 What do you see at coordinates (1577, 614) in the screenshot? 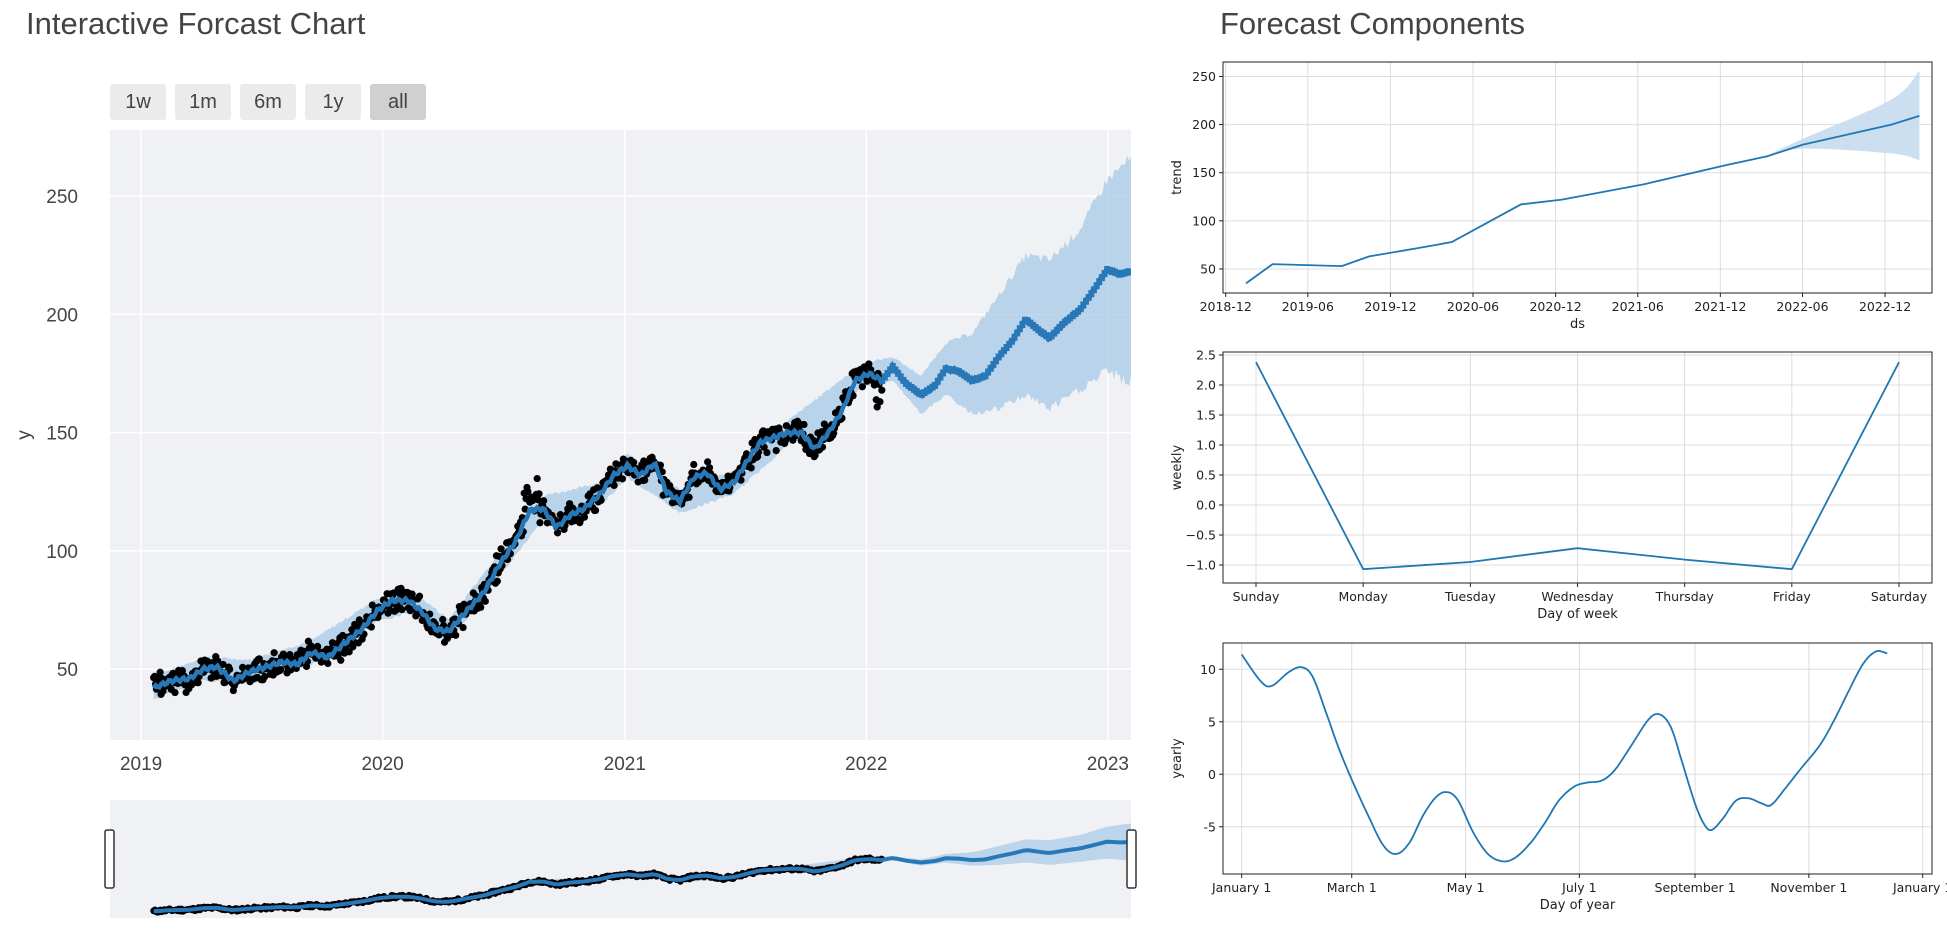
I see `x-axis-label: Day of week` at bounding box center [1577, 614].